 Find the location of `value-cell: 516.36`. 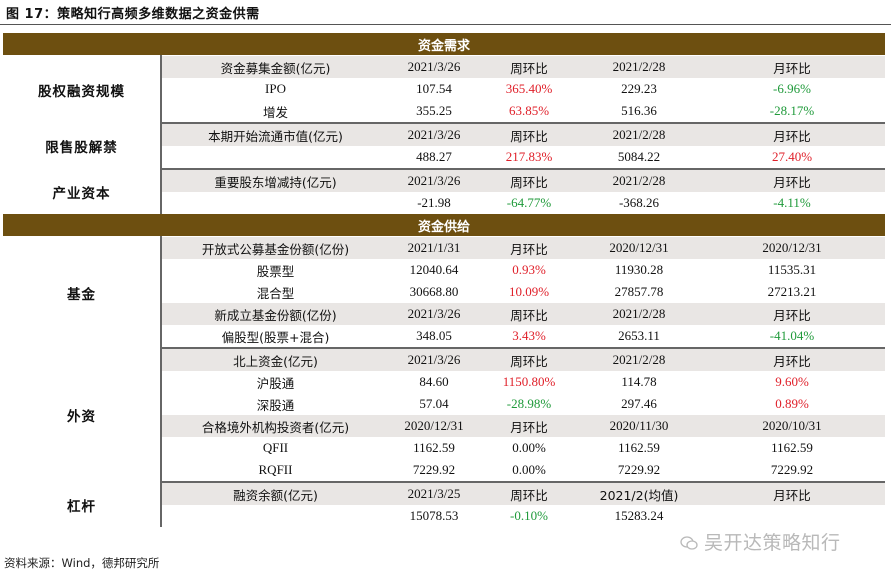

value-cell: 516.36 is located at coordinates (639, 112).